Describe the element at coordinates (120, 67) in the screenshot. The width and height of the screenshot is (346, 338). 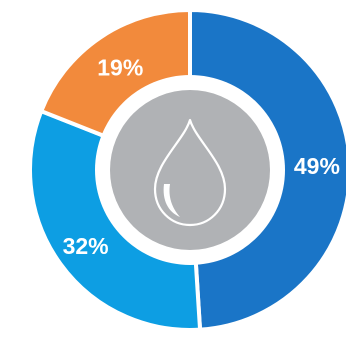
I see `slice-label-3: 19%` at that location.